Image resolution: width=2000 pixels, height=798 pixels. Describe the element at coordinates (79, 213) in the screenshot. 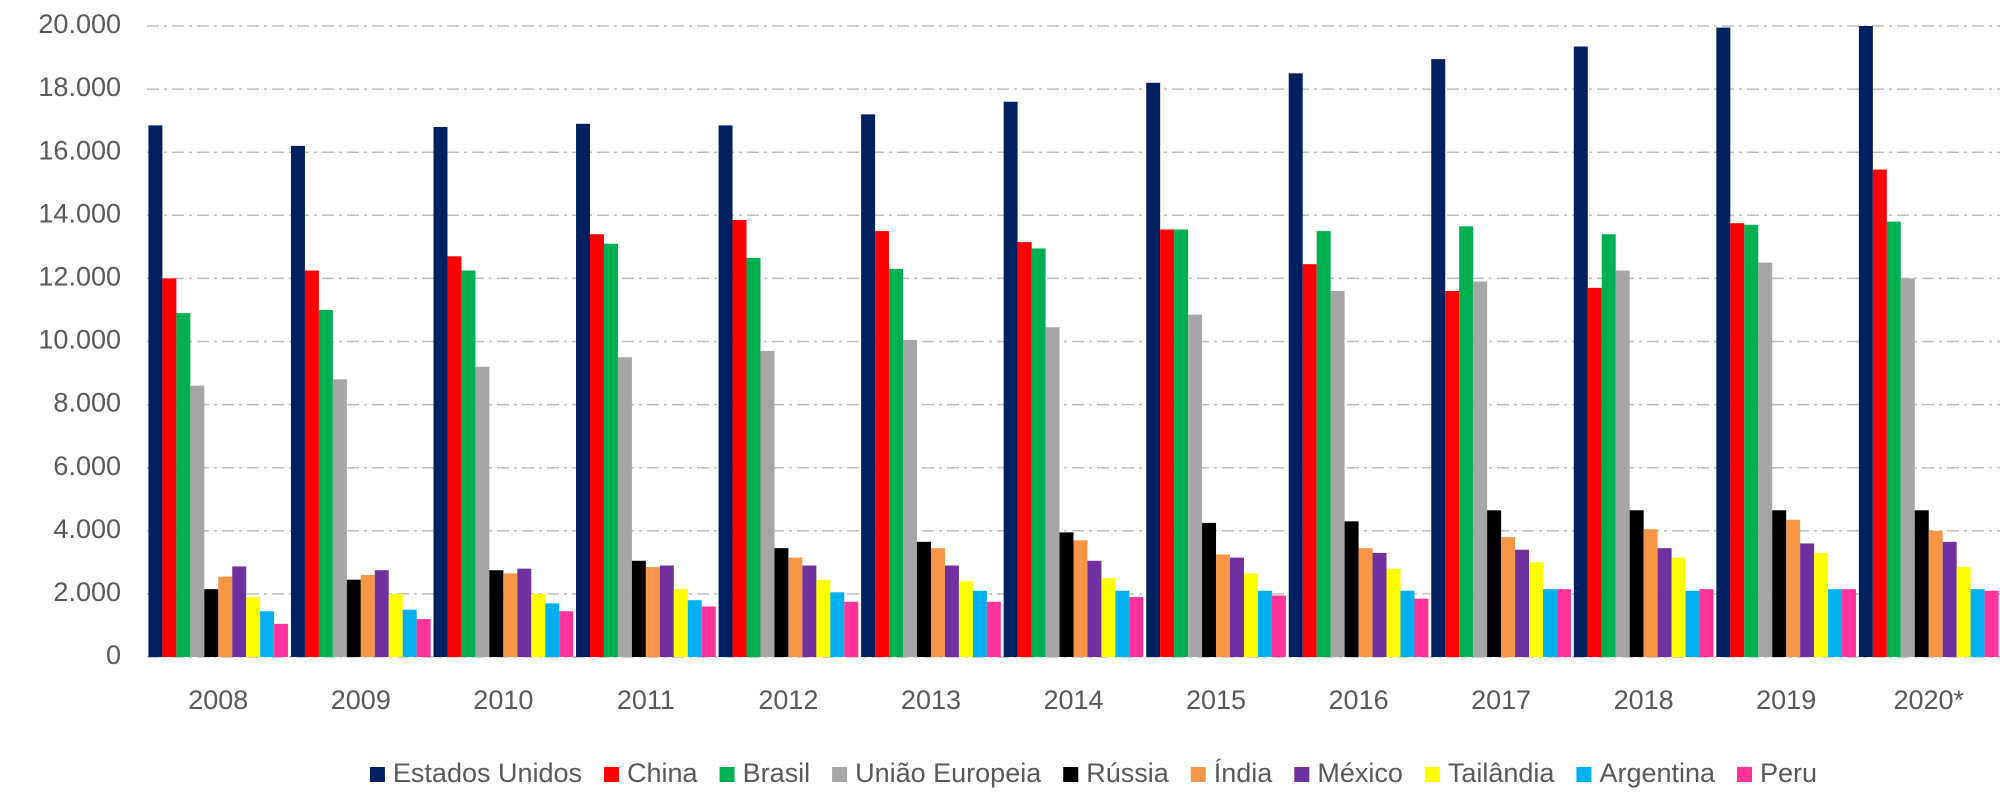

I see `y-tick-label: 14.000` at that location.